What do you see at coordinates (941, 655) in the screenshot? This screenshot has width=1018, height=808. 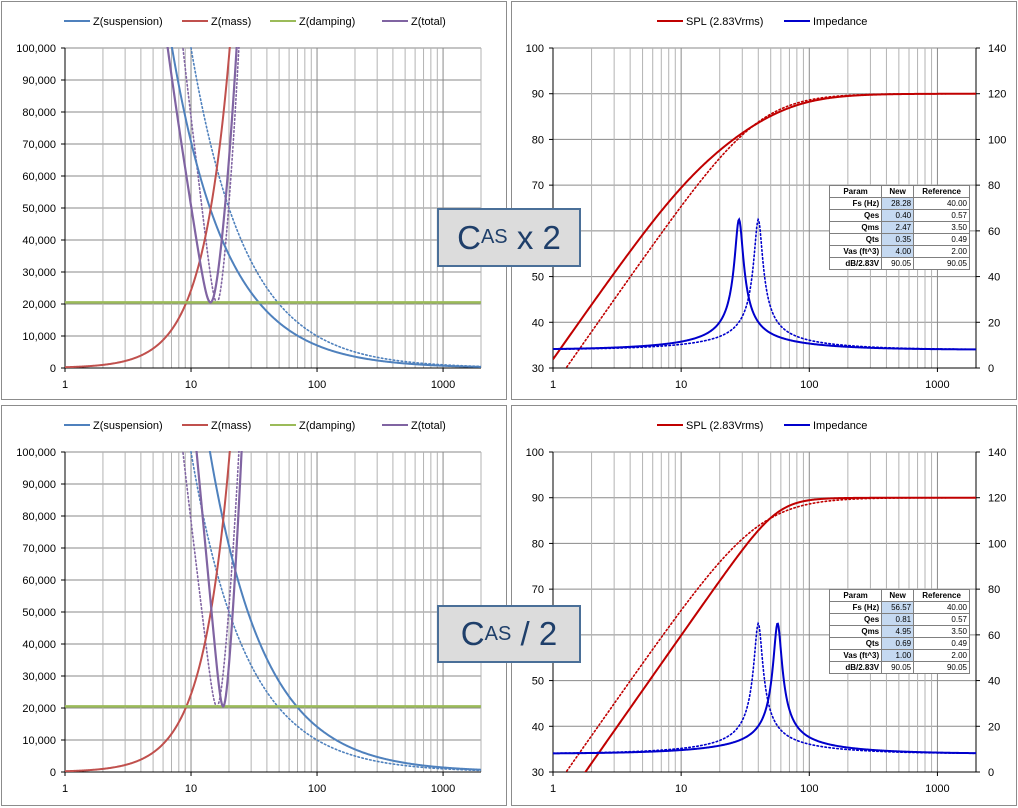 I see `param-reference-cell: 2.00` at bounding box center [941, 655].